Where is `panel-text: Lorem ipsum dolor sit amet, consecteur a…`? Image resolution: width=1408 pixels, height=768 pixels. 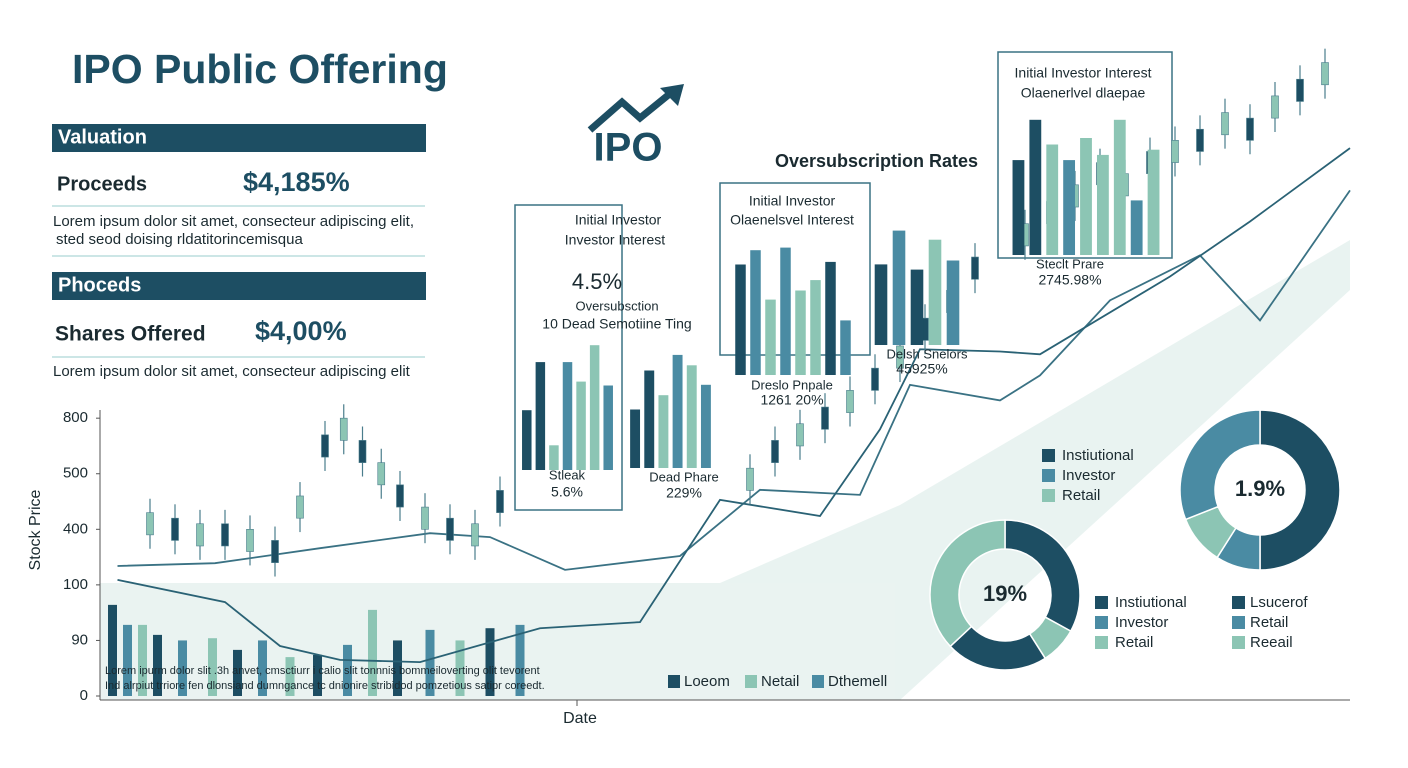 panel-text: Lorem ipsum dolor sit amet, consecteur a… is located at coordinates (232, 371).